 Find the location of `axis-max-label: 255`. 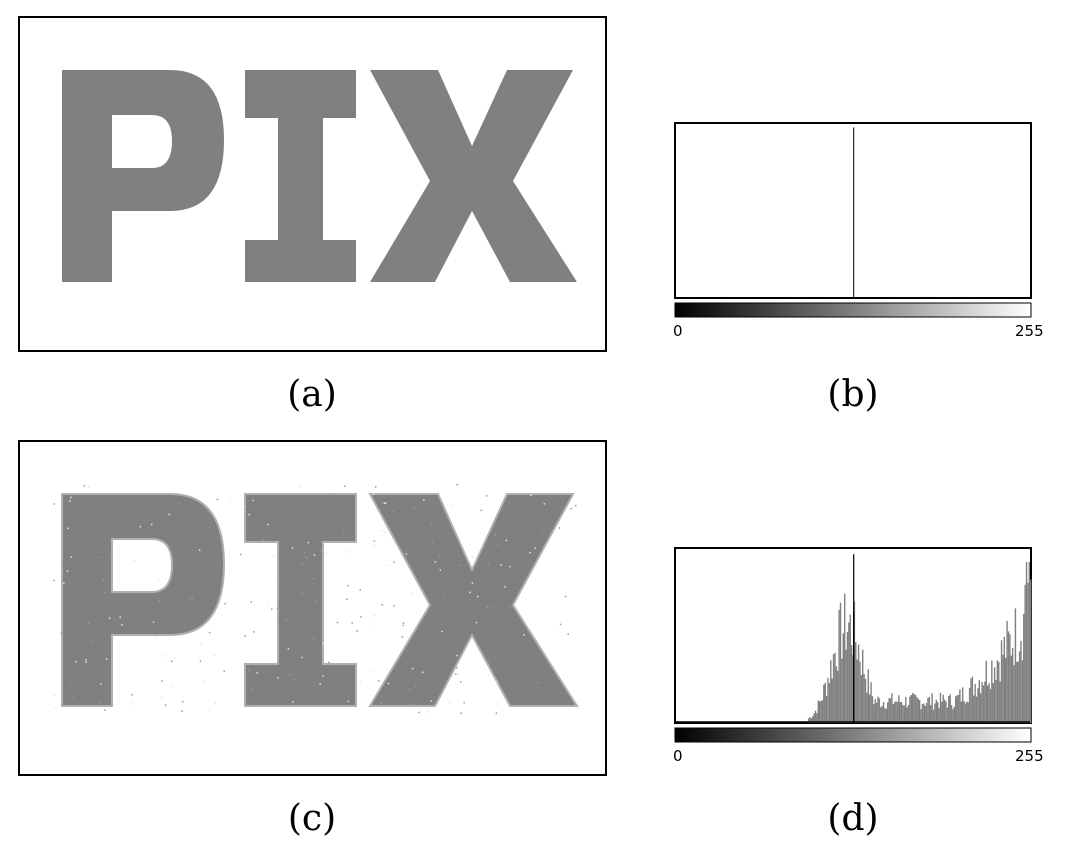

axis-max-label: 255 is located at coordinates (1029, 331).